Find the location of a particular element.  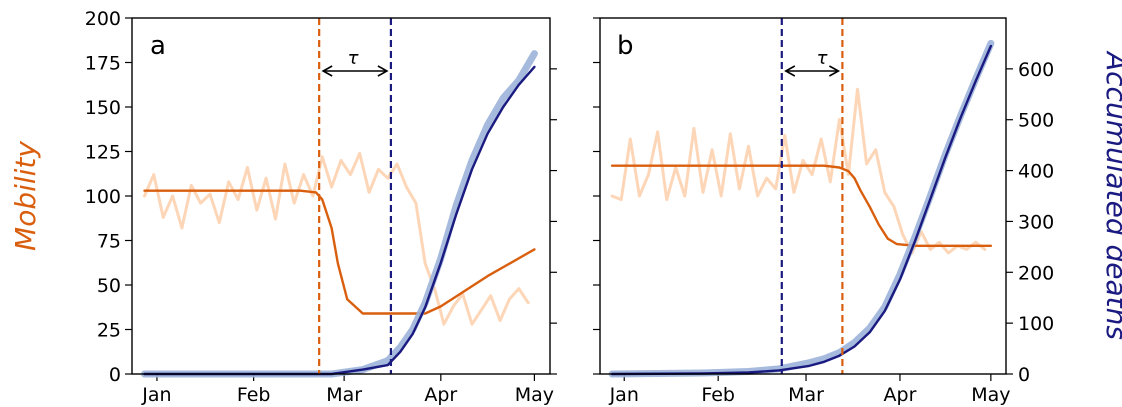

y-right-tick-label: 300 is located at coordinates (1036, 222).